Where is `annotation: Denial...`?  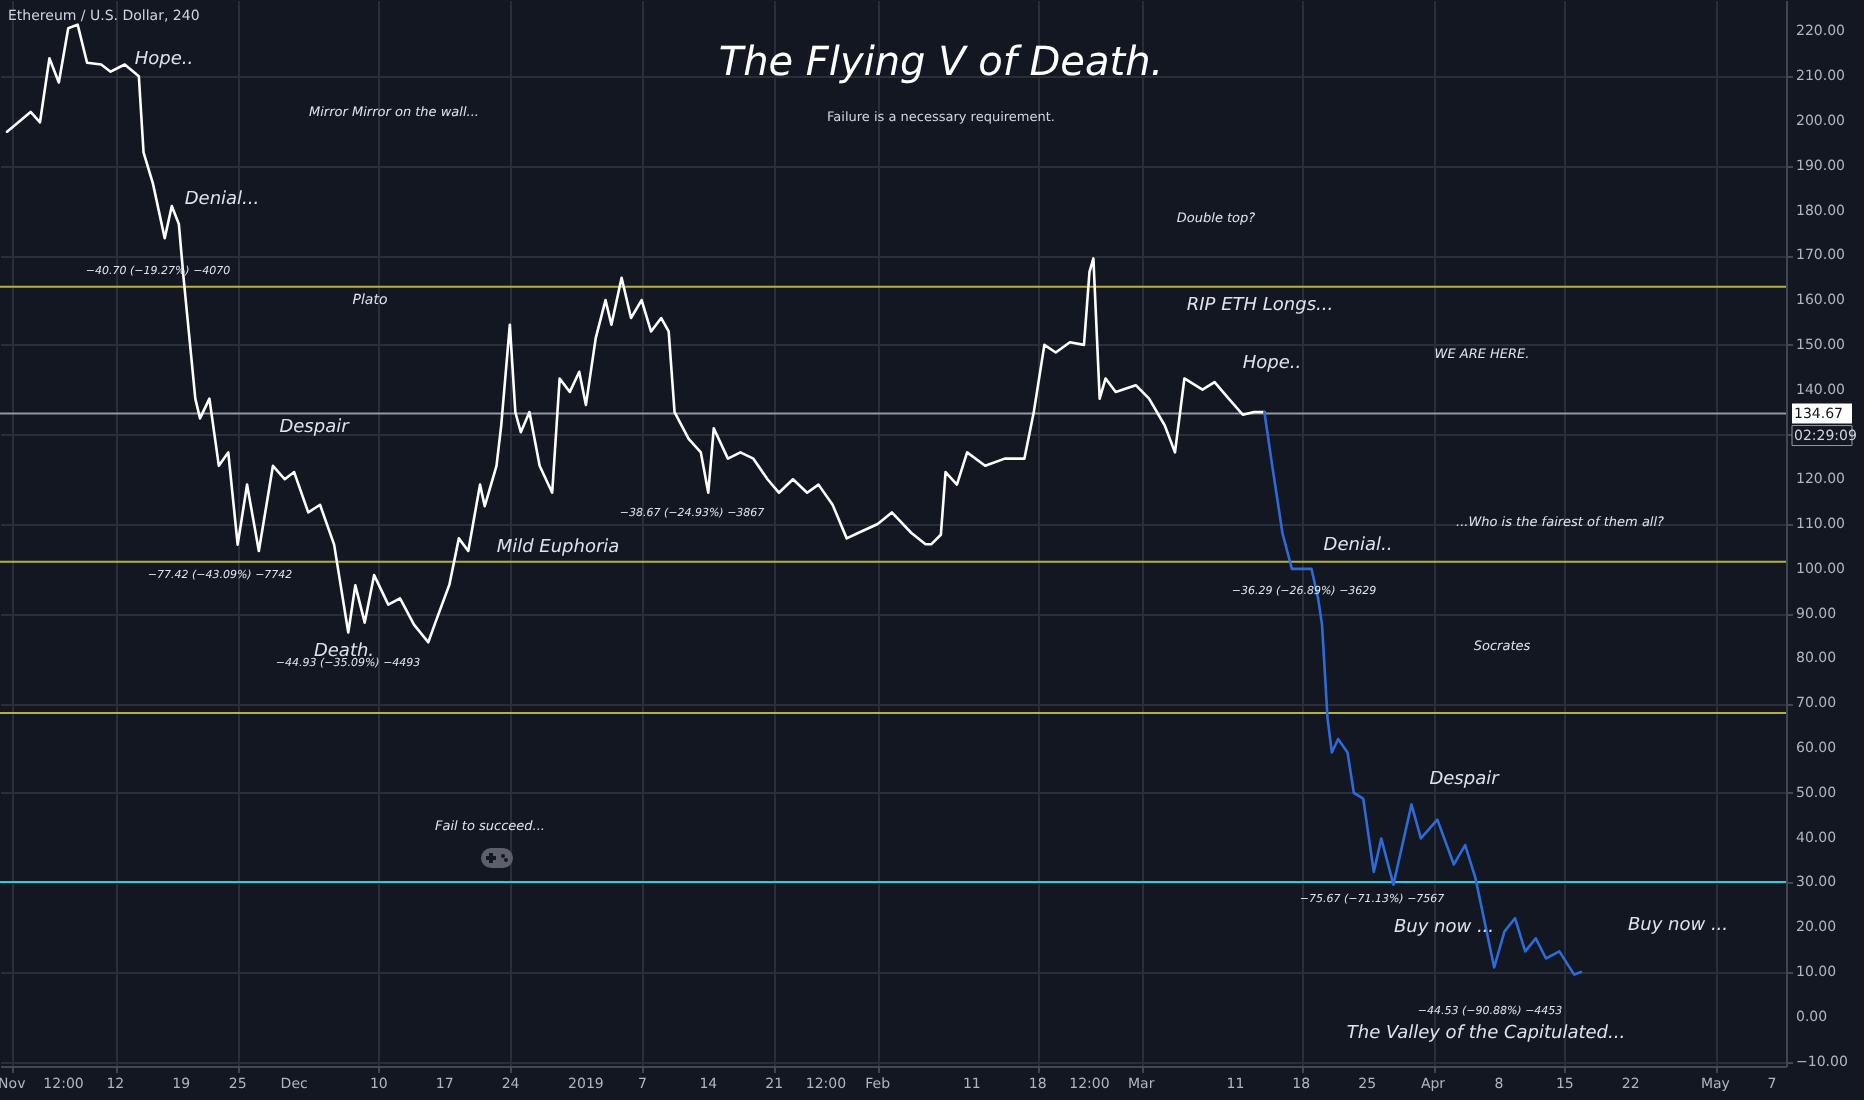 annotation: Denial... is located at coordinates (222, 200).